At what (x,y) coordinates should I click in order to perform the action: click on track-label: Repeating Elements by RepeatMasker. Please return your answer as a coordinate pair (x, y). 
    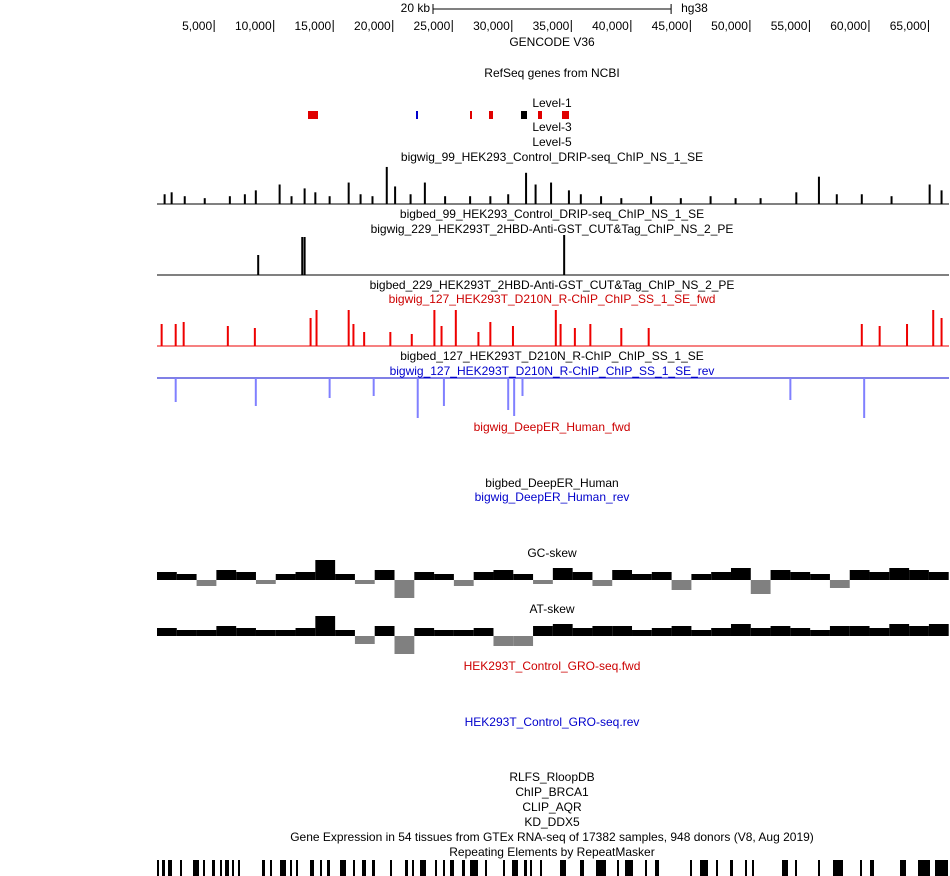
    Looking at the image, I should click on (551, 852).